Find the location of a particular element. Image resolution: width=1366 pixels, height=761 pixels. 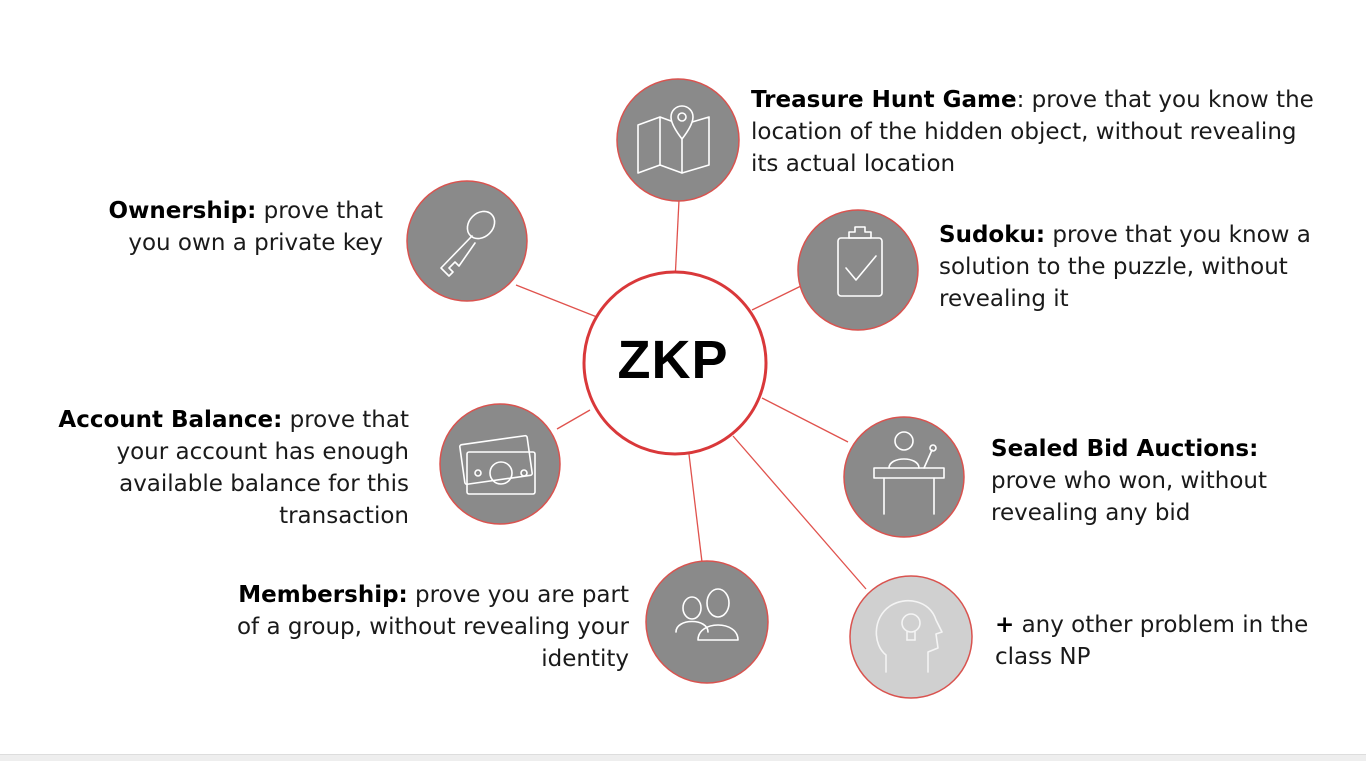

balance-node is located at coordinates (500, 464).